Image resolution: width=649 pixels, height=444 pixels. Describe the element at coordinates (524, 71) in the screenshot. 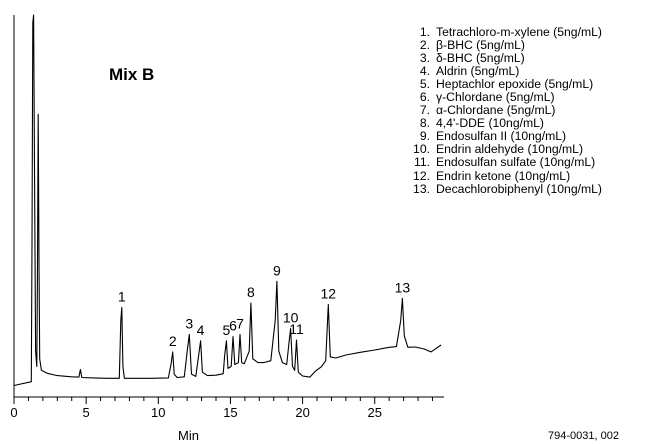

I see `legend-item: 4. Aldrin (5ng/mL)` at that location.